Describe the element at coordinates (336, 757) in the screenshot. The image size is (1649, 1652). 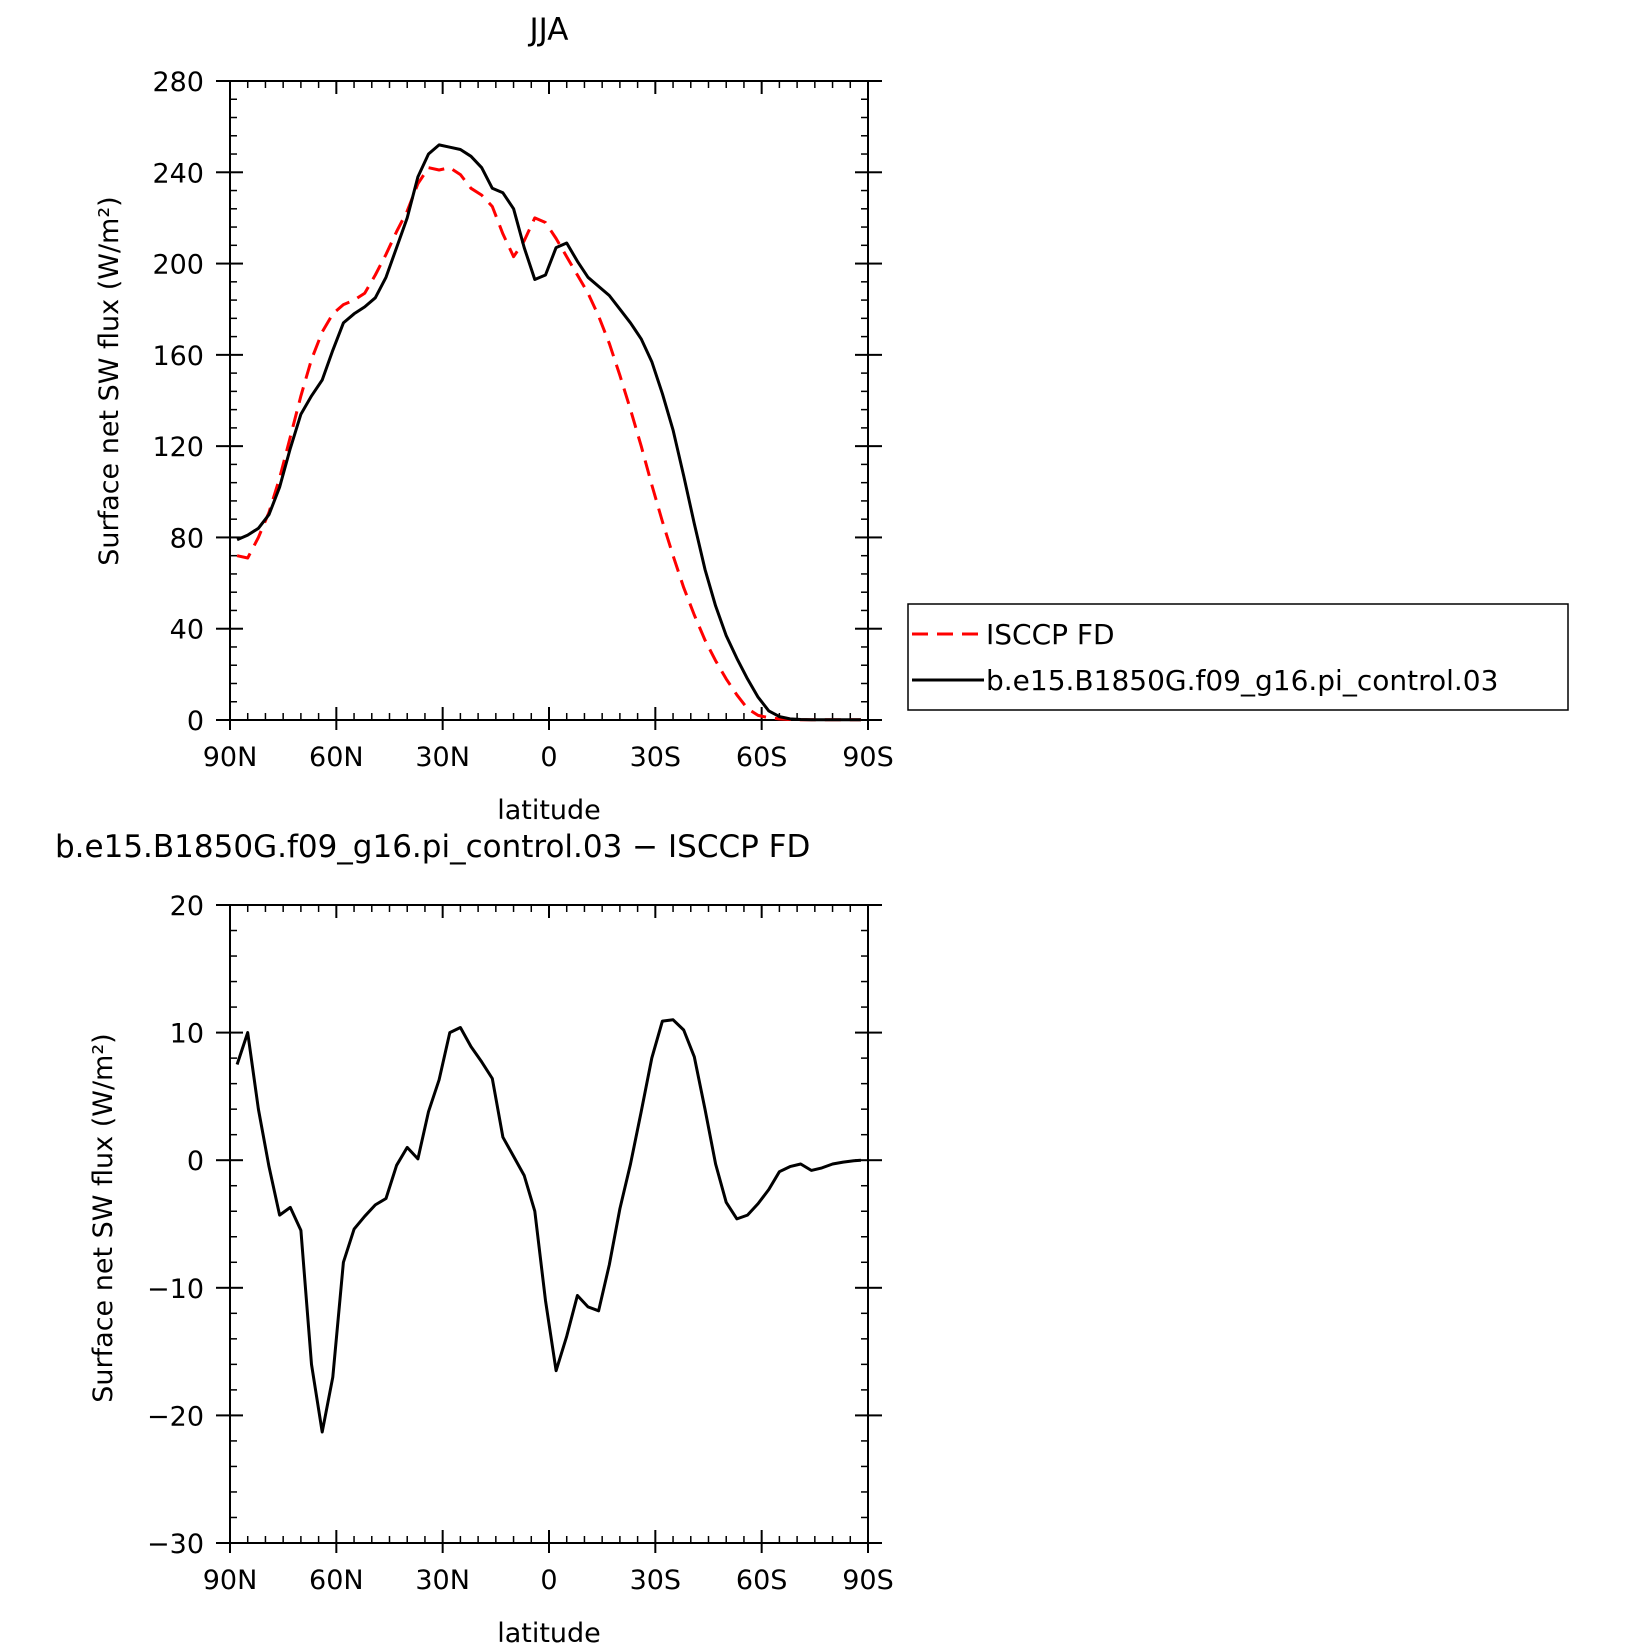
I see `top-x-tick-label: 60N` at that location.